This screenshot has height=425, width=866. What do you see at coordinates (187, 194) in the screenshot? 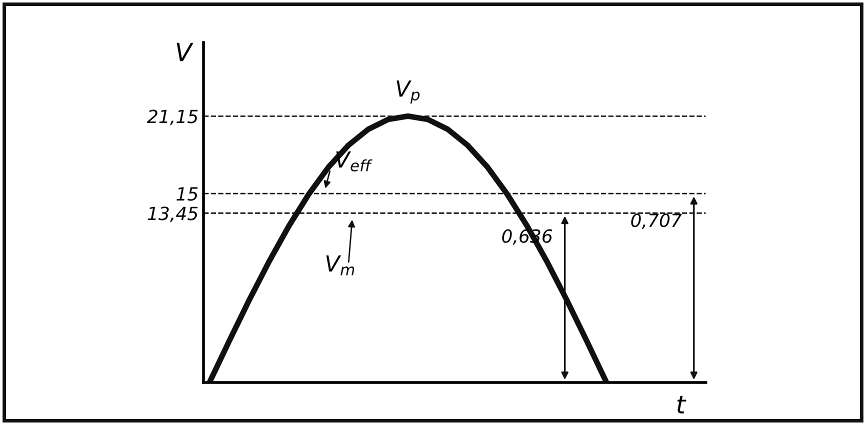
I see `y-tick-label: 15` at bounding box center [187, 194].